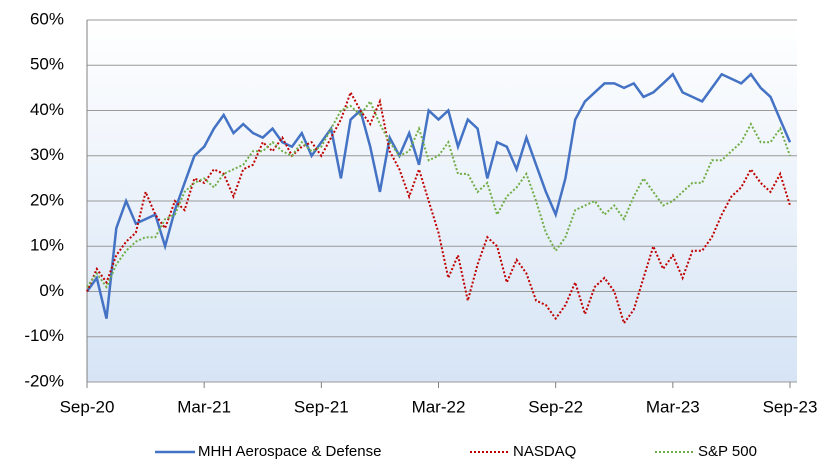 This screenshot has height=463, width=826. Describe the element at coordinates (47, 245) in the screenshot. I see `y-tick-label: 10%` at that location.